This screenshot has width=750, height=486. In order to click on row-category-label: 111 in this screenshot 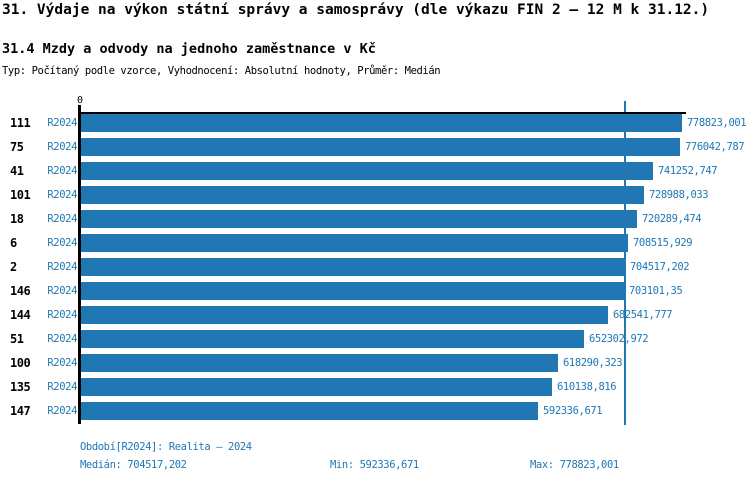, I will do `click(20, 123)`.